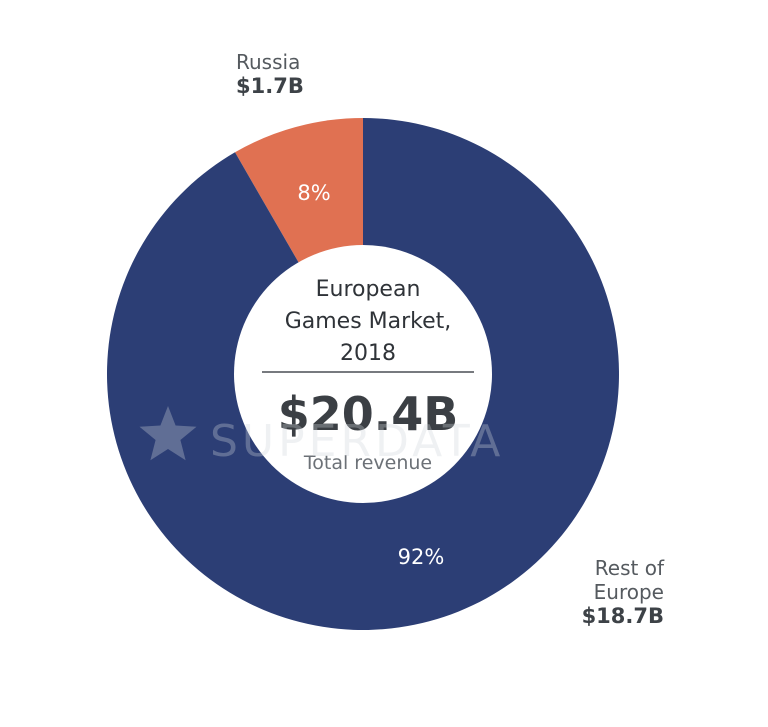 The height and width of the screenshot is (727, 768). I want to click on donut-hole, so click(363, 374).